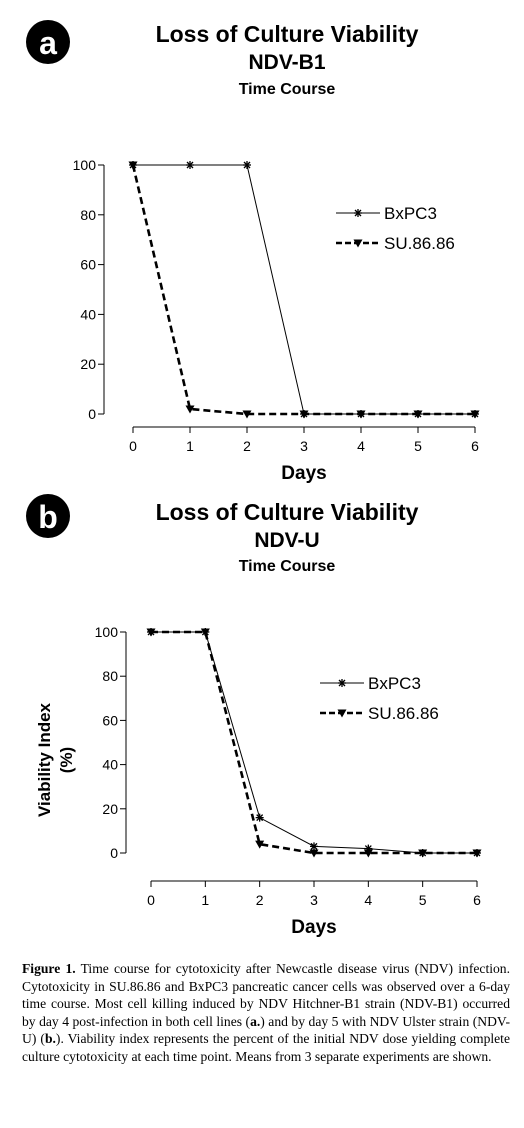 Image resolution: width=524 pixels, height=1128 pixels. I want to click on panel-a-title: Loss of Culture Viability, so click(287, 34).